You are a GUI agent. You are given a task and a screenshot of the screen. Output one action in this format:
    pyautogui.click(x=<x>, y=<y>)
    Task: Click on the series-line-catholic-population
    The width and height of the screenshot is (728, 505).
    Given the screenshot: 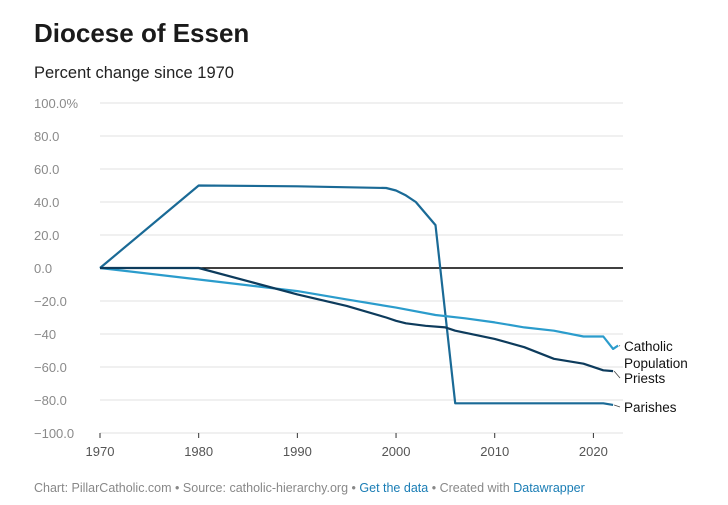 What is the action you would take?
    pyautogui.click(x=359, y=308)
    